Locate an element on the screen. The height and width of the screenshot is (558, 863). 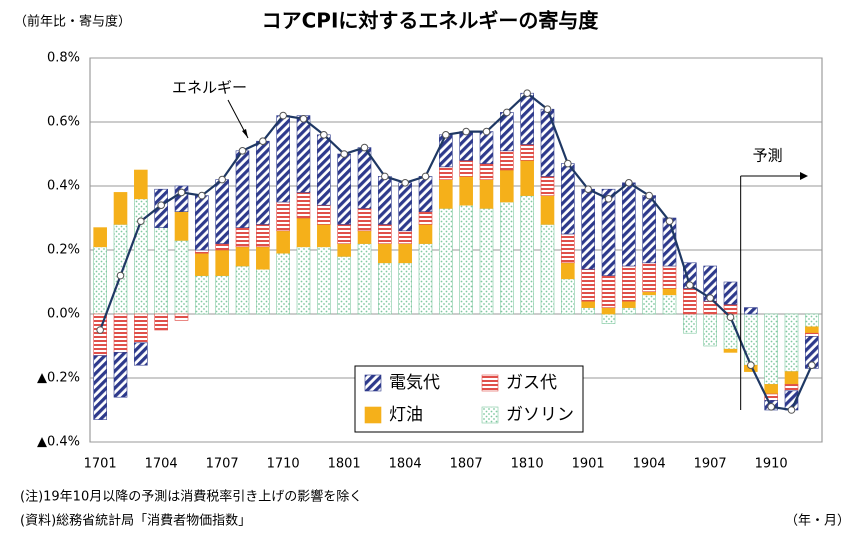
x-tick-label: 1910 is located at coordinates (771, 464).